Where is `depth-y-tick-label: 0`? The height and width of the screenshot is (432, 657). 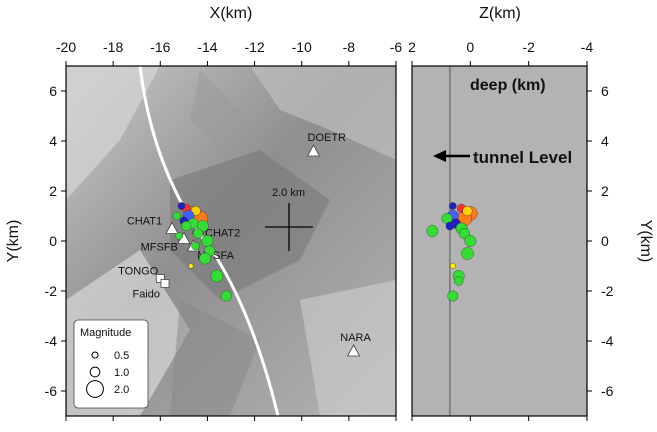 depth-y-tick-label: 0 is located at coordinates (605, 241).